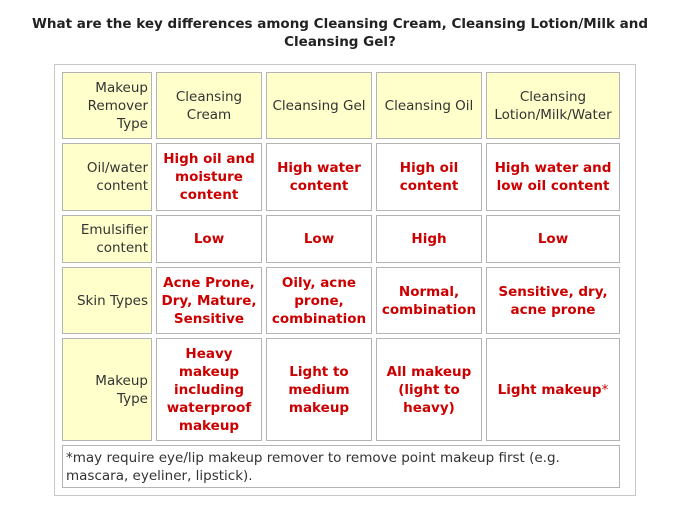 The height and width of the screenshot is (509, 679). What do you see at coordinates (429, 177) in the screenshot?
I see `table-cell: High oil content` at bounding box center [429, 177].